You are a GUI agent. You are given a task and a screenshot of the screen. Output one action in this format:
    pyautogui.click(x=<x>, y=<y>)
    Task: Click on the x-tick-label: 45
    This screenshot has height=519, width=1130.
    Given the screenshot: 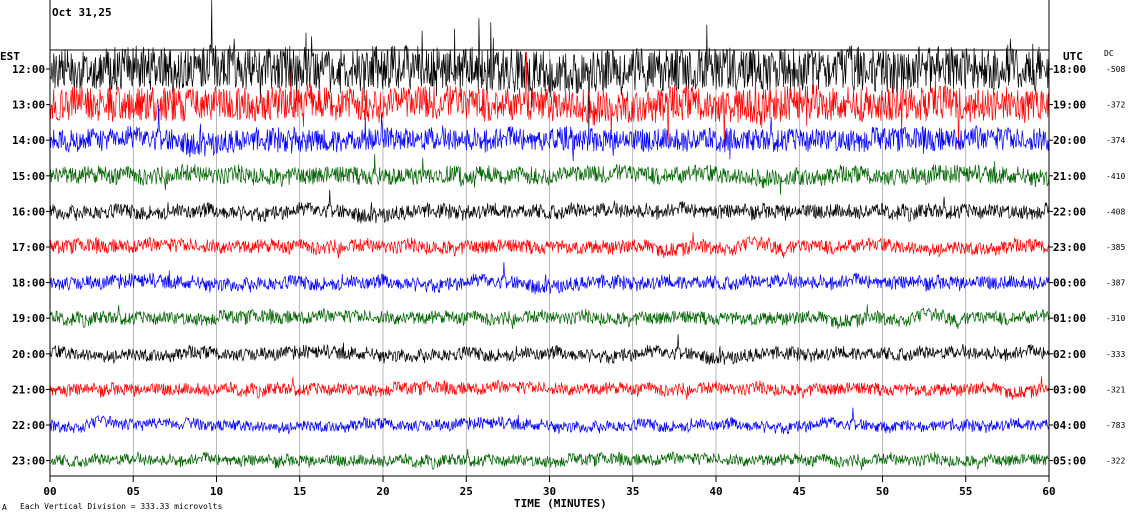 What is the action you would take?
    pyautogui.click(x=799, y=491)
    